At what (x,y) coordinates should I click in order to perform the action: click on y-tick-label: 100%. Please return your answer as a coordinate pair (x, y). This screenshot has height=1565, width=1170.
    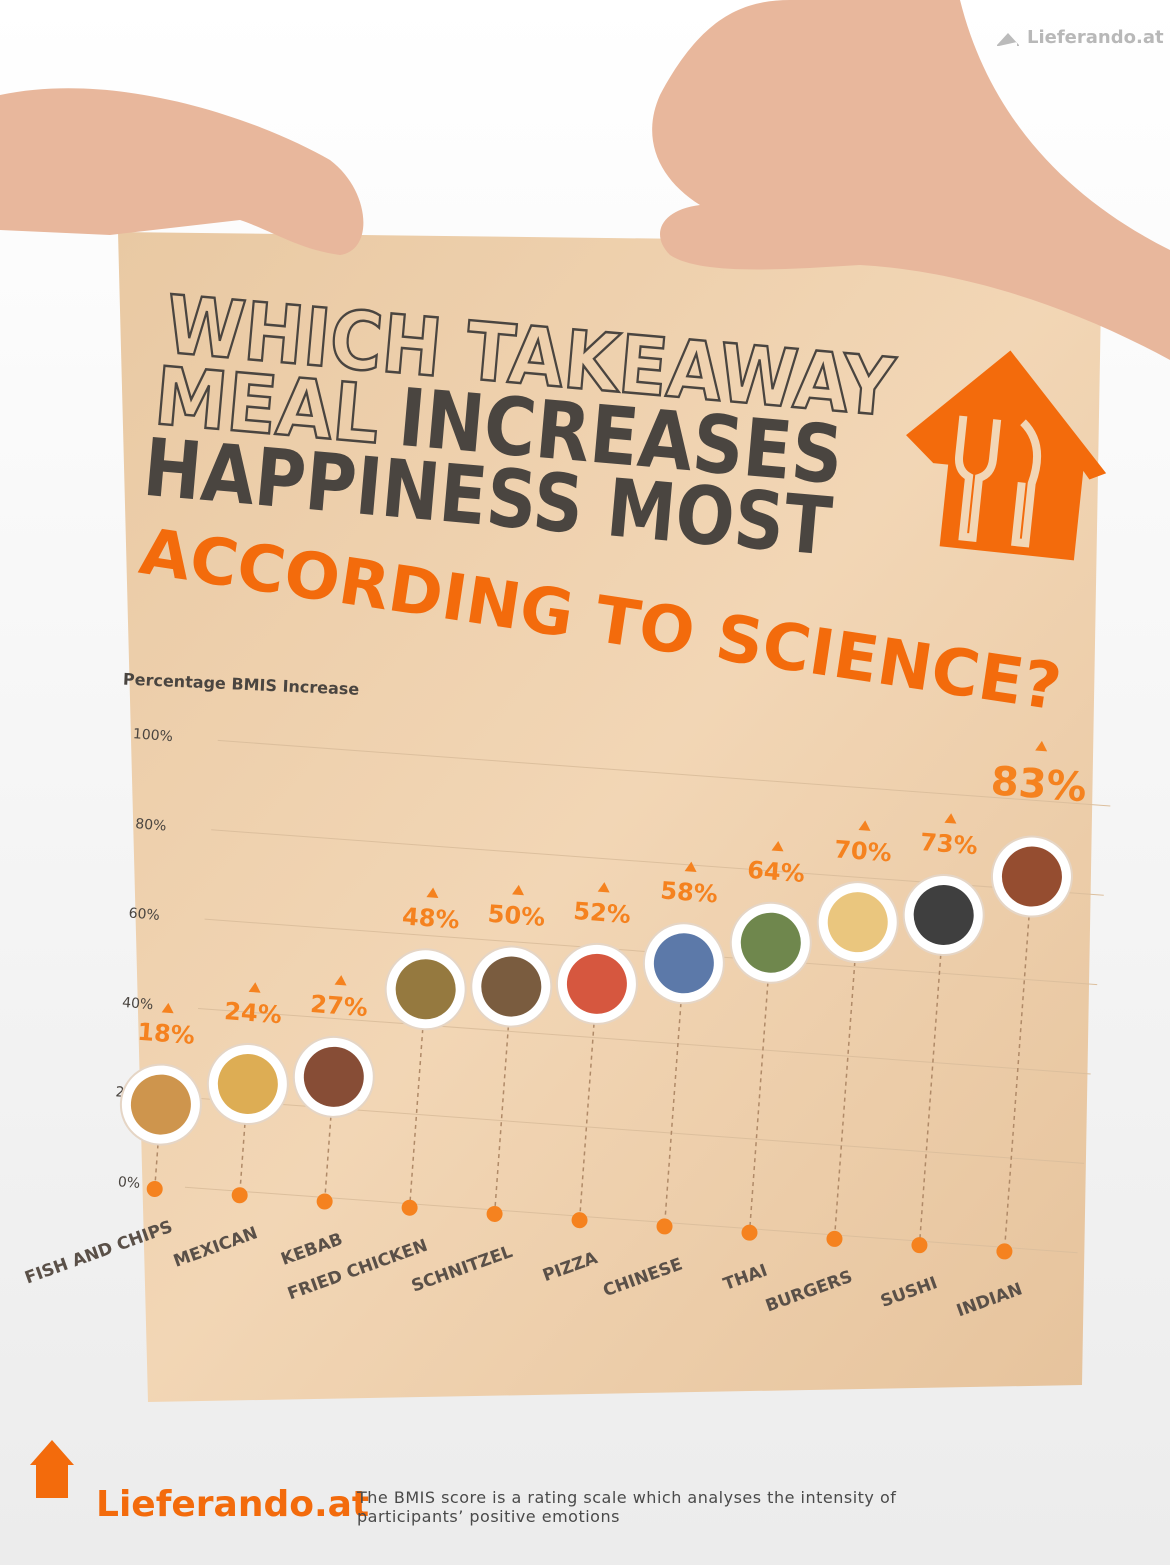
    Looking at the image, I should click on (152, 735).